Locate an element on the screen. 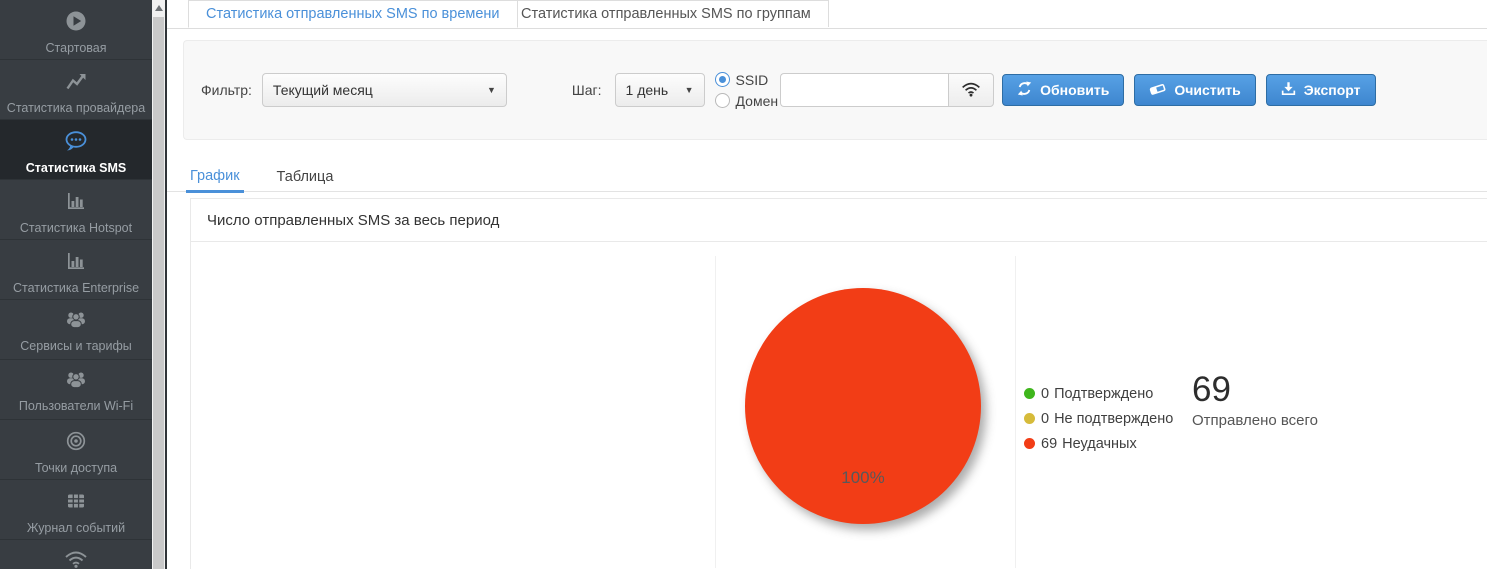 The image size is (1487, 569). sidebar-item-label: Стартовая is located at coordinates (76, 48).